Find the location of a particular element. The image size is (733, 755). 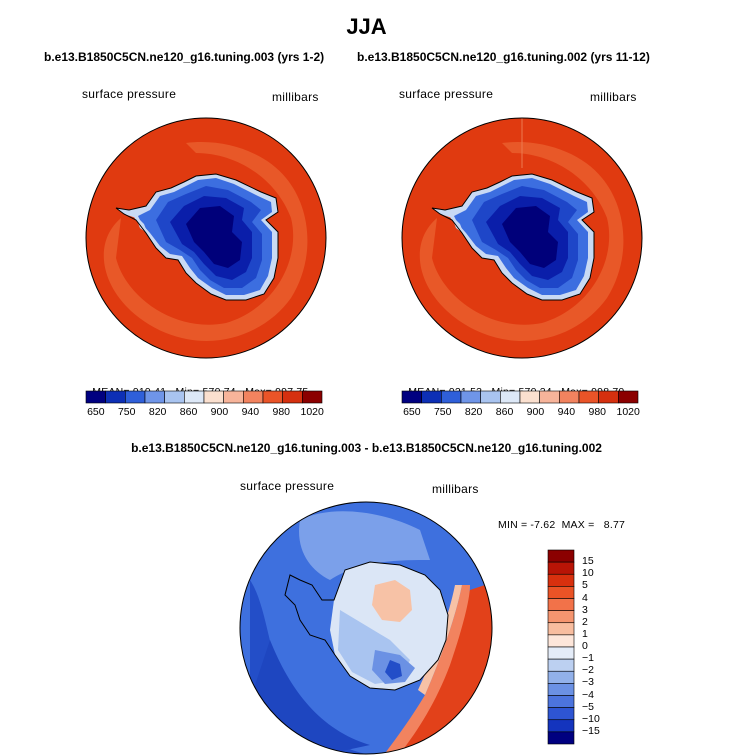

panel-1-units-label: millibars is located at coordinates (295, 97).